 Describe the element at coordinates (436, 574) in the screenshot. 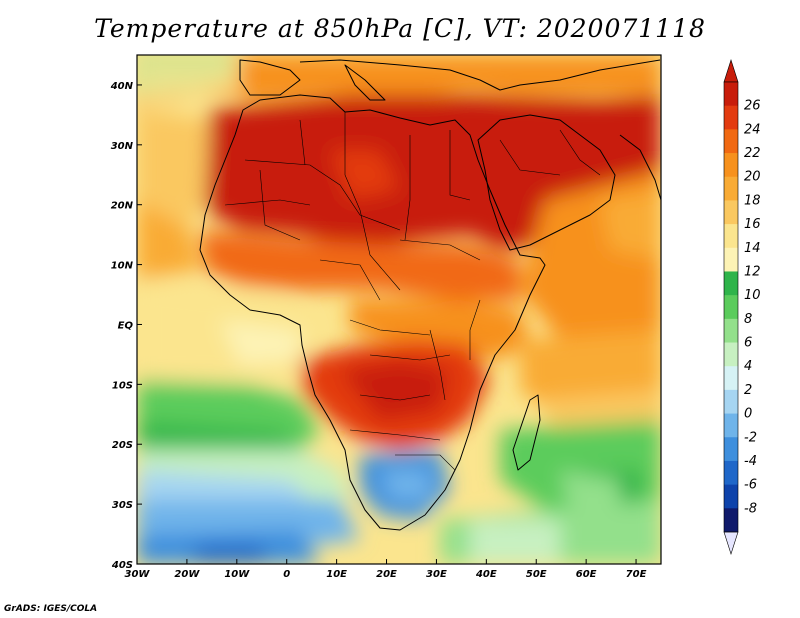

I see `x-tick-label: 30E` at that location.